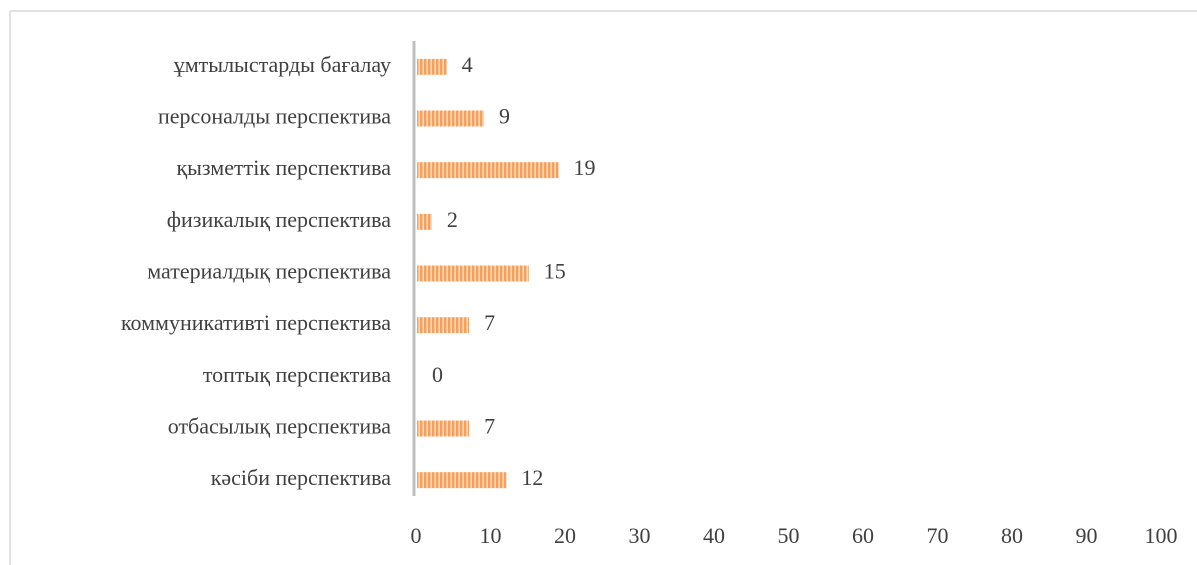  What do you see at coordinates (269, 271) in the screenshot?
I see `y-tick-label: материалдық перспектива` at bounding box center [269, 271].